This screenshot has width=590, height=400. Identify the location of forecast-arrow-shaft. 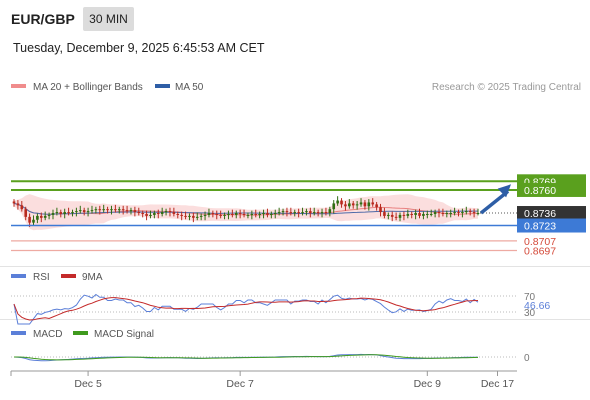
(494, 202).